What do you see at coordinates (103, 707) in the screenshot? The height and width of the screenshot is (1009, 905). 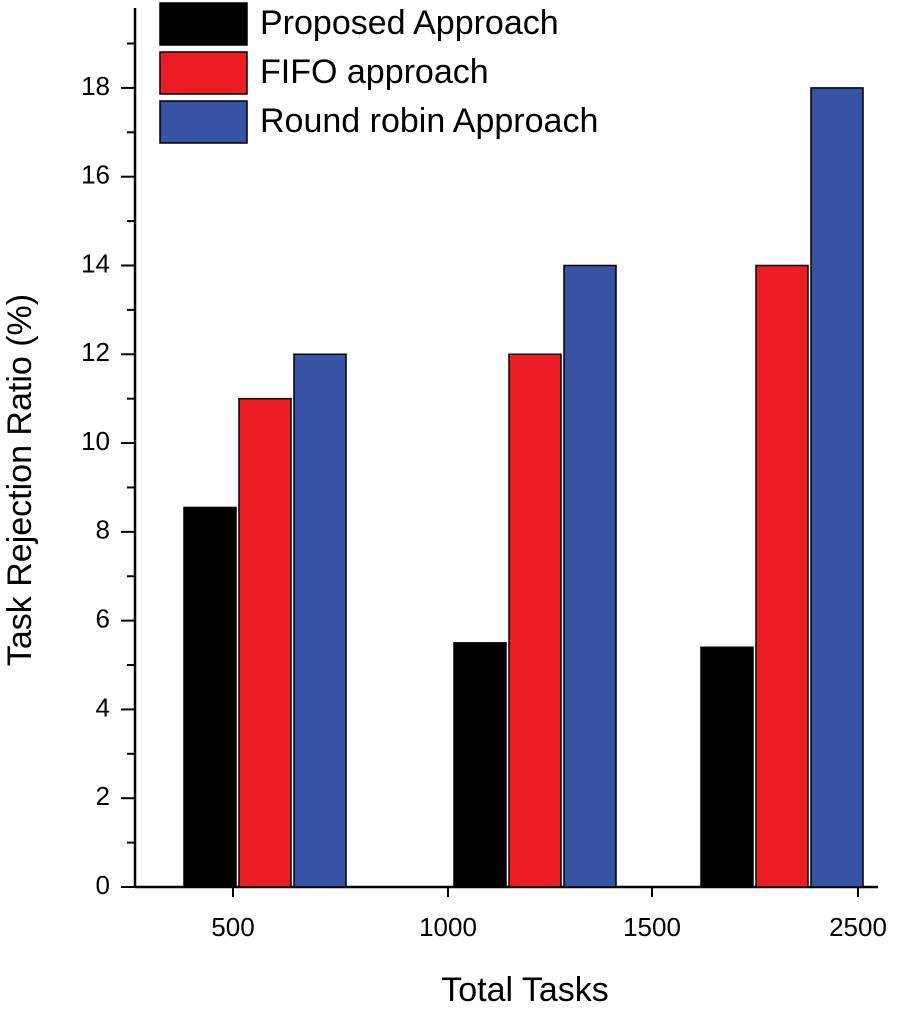 I see `y-tick-label: 4` at bounding box center [103, 707].